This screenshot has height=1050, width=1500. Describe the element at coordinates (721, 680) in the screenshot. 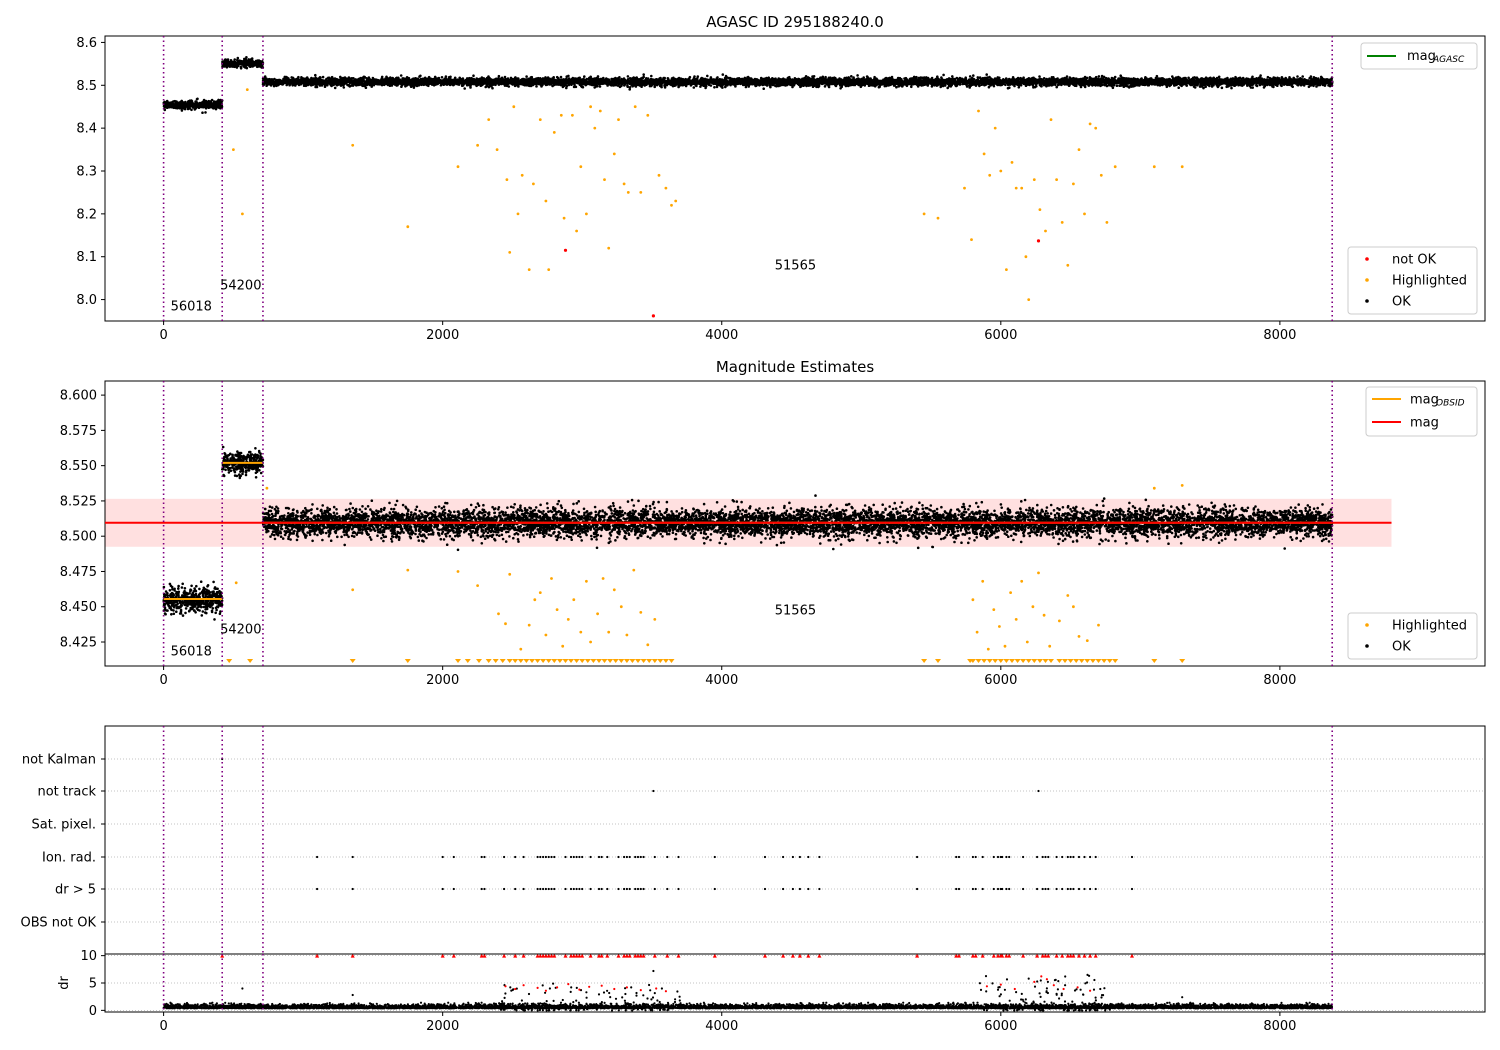

I see `magest-x-tick-label: 4000` at that location.